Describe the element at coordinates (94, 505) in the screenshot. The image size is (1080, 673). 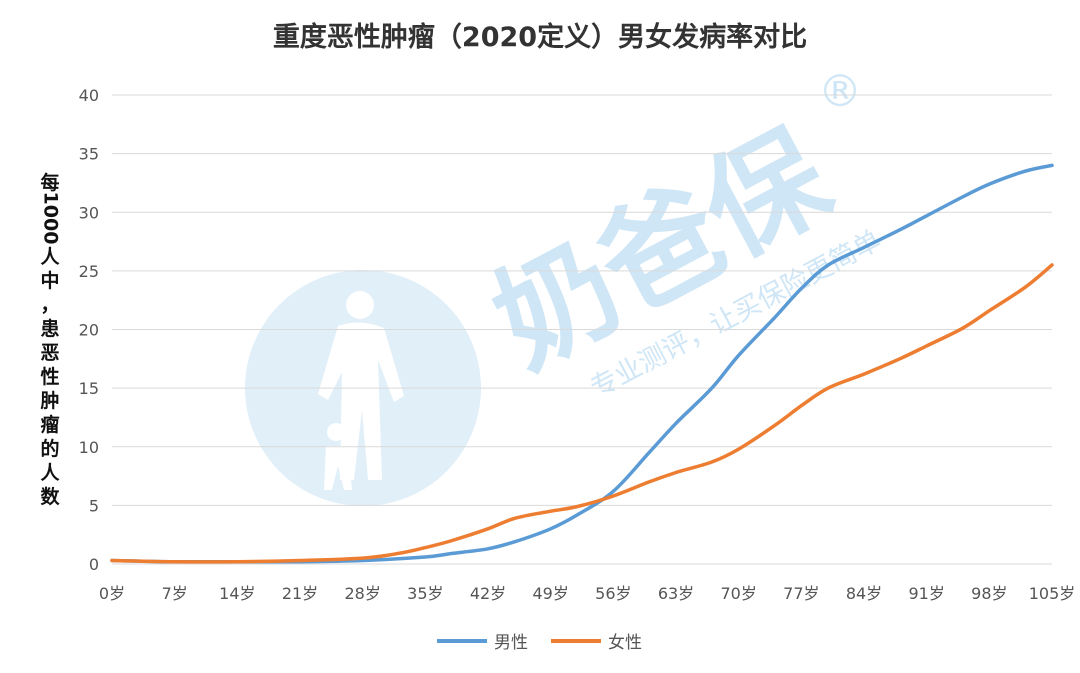
I see `y-tick-label: 5` at that location.